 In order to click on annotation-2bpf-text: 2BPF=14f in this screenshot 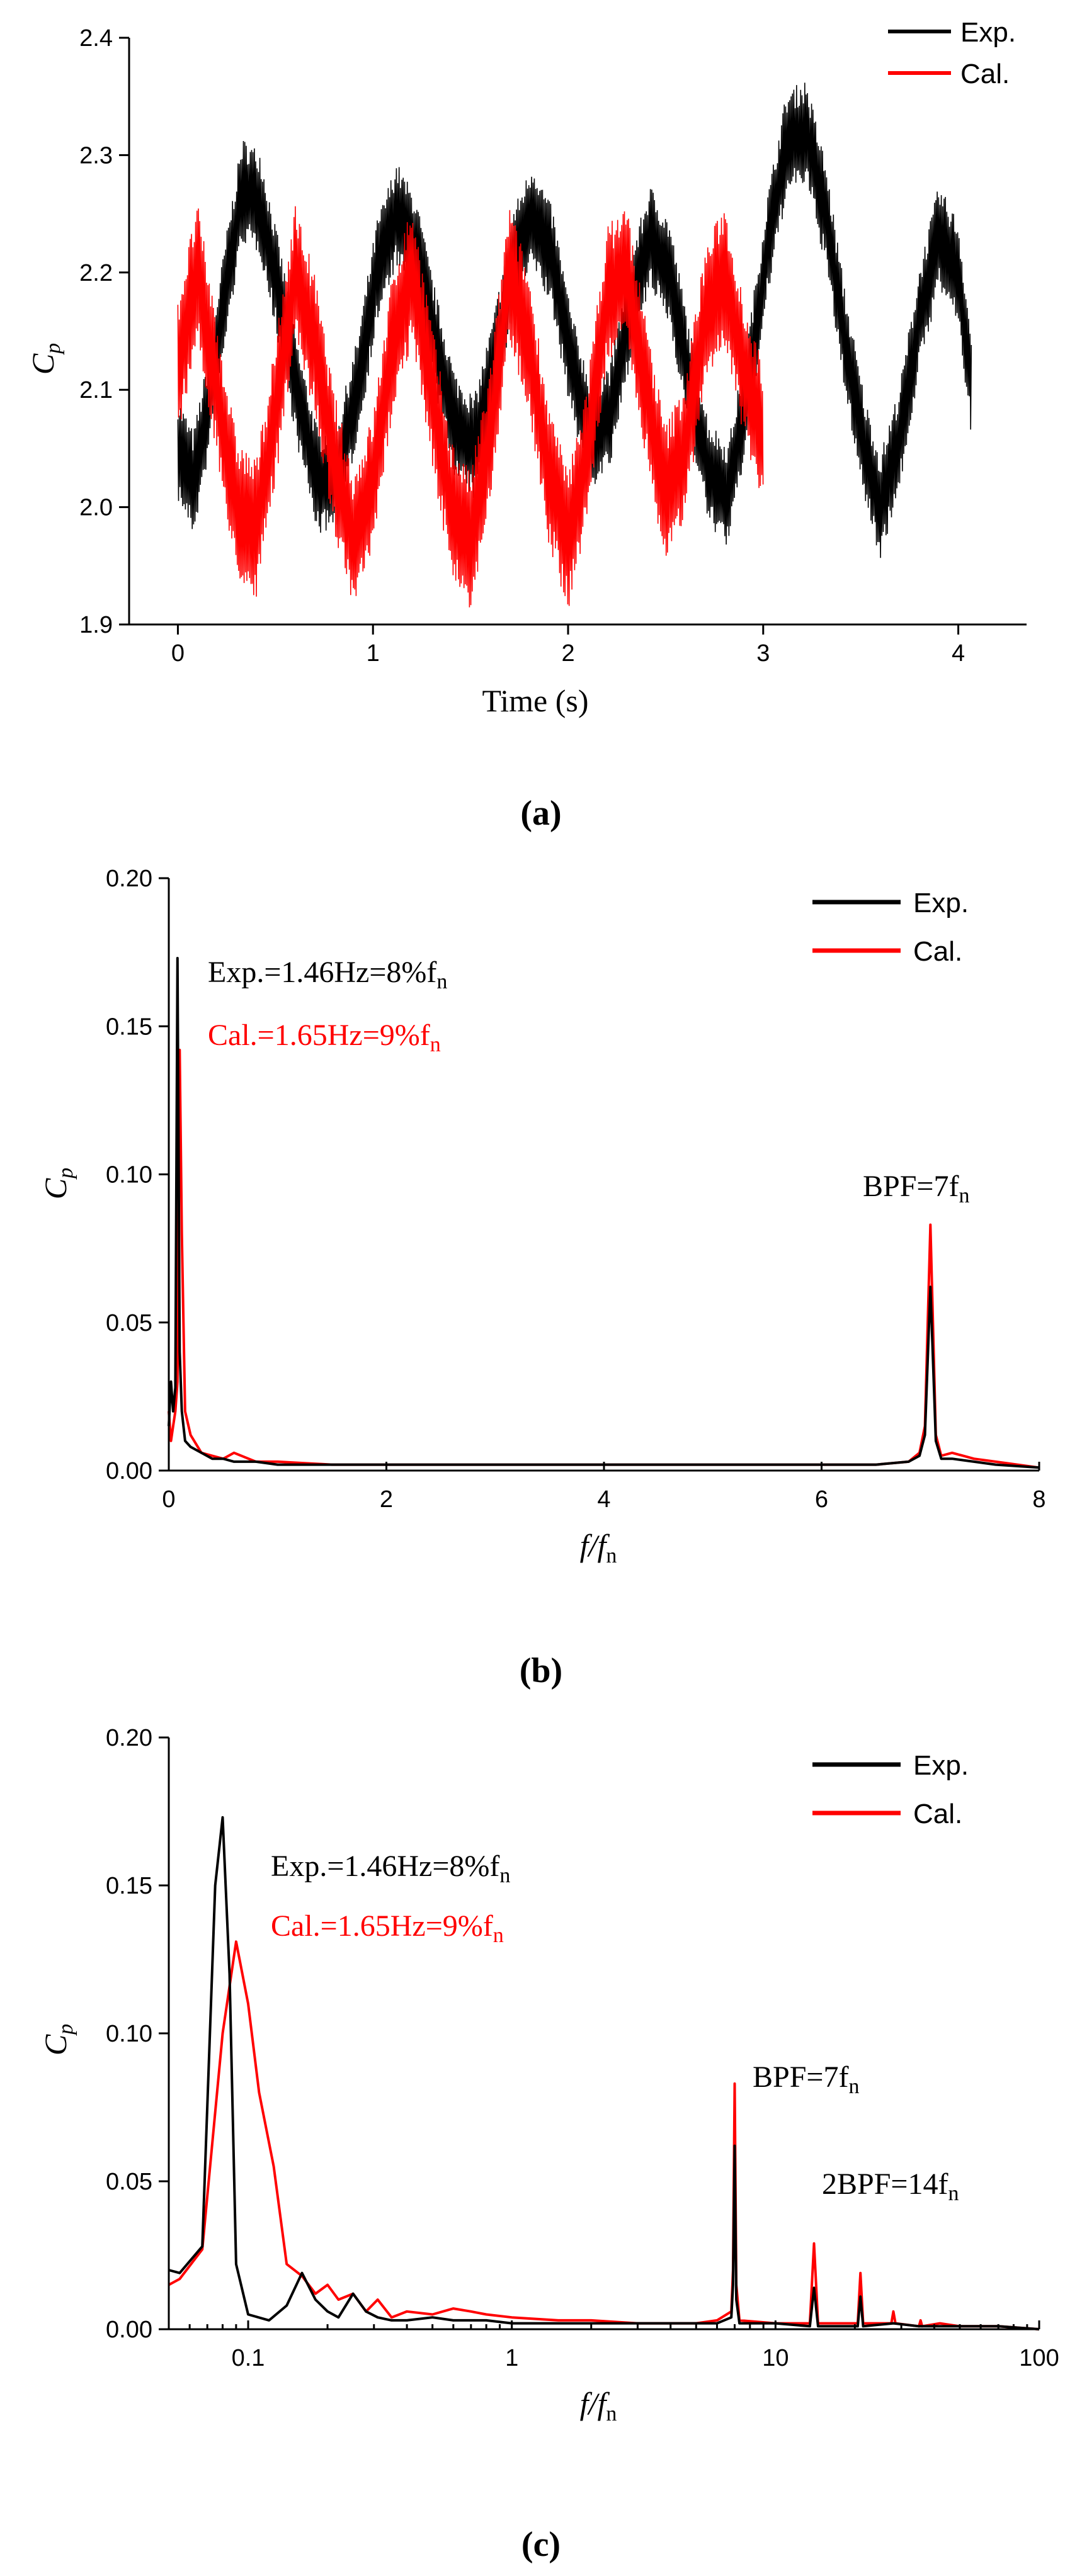, I will do `click(885, 2184)`.